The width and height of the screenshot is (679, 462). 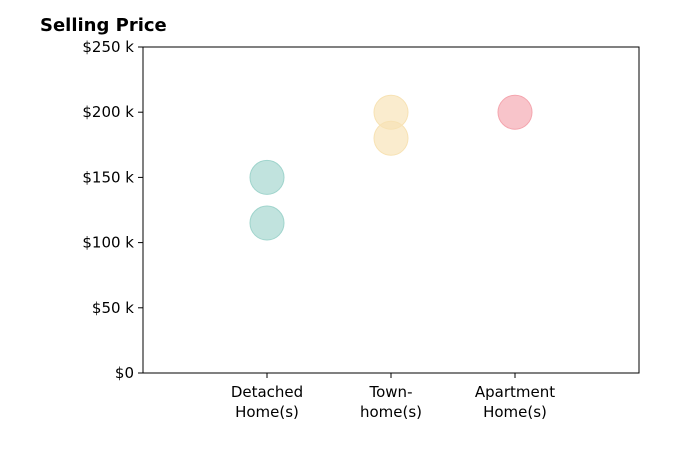 What do you see at coordinates (108, 47) in the screenshot?
I see `y-tick-label: $250 k` at bounding box center [108, 47].